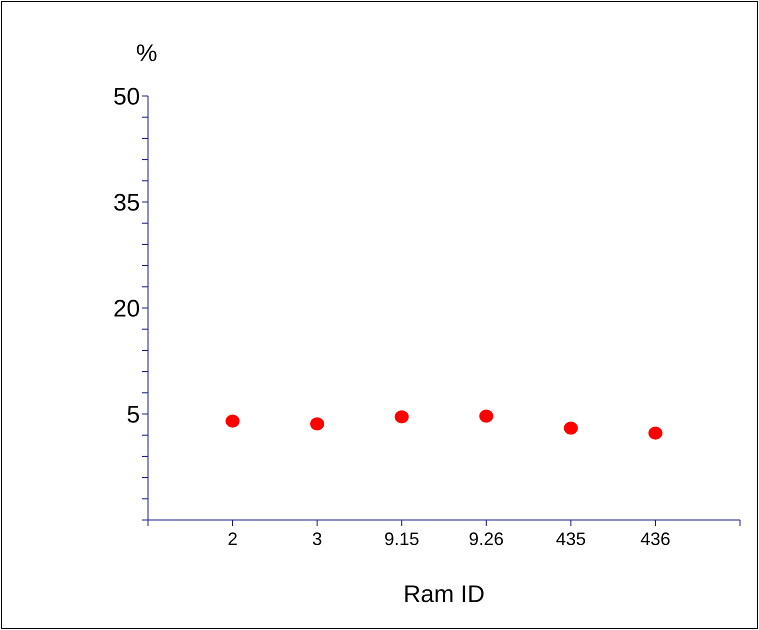 This screenshot has width=759, height=630. What do you see at coordinates (147, 54) in the screenshot?
I see `y-axis-title: %` at bounding box center [147, 54].